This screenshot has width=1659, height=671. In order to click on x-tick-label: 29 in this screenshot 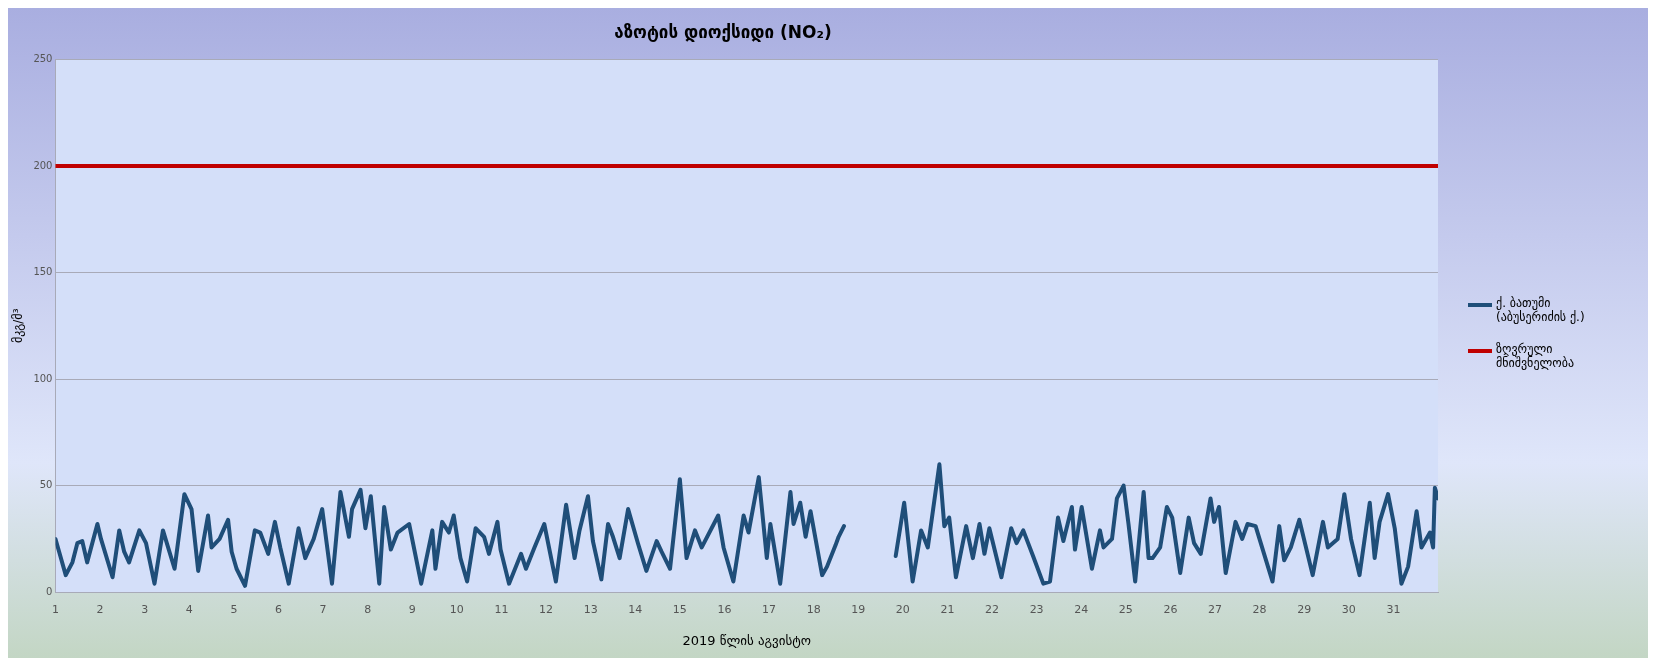, I will do `click(1304, 609)`.